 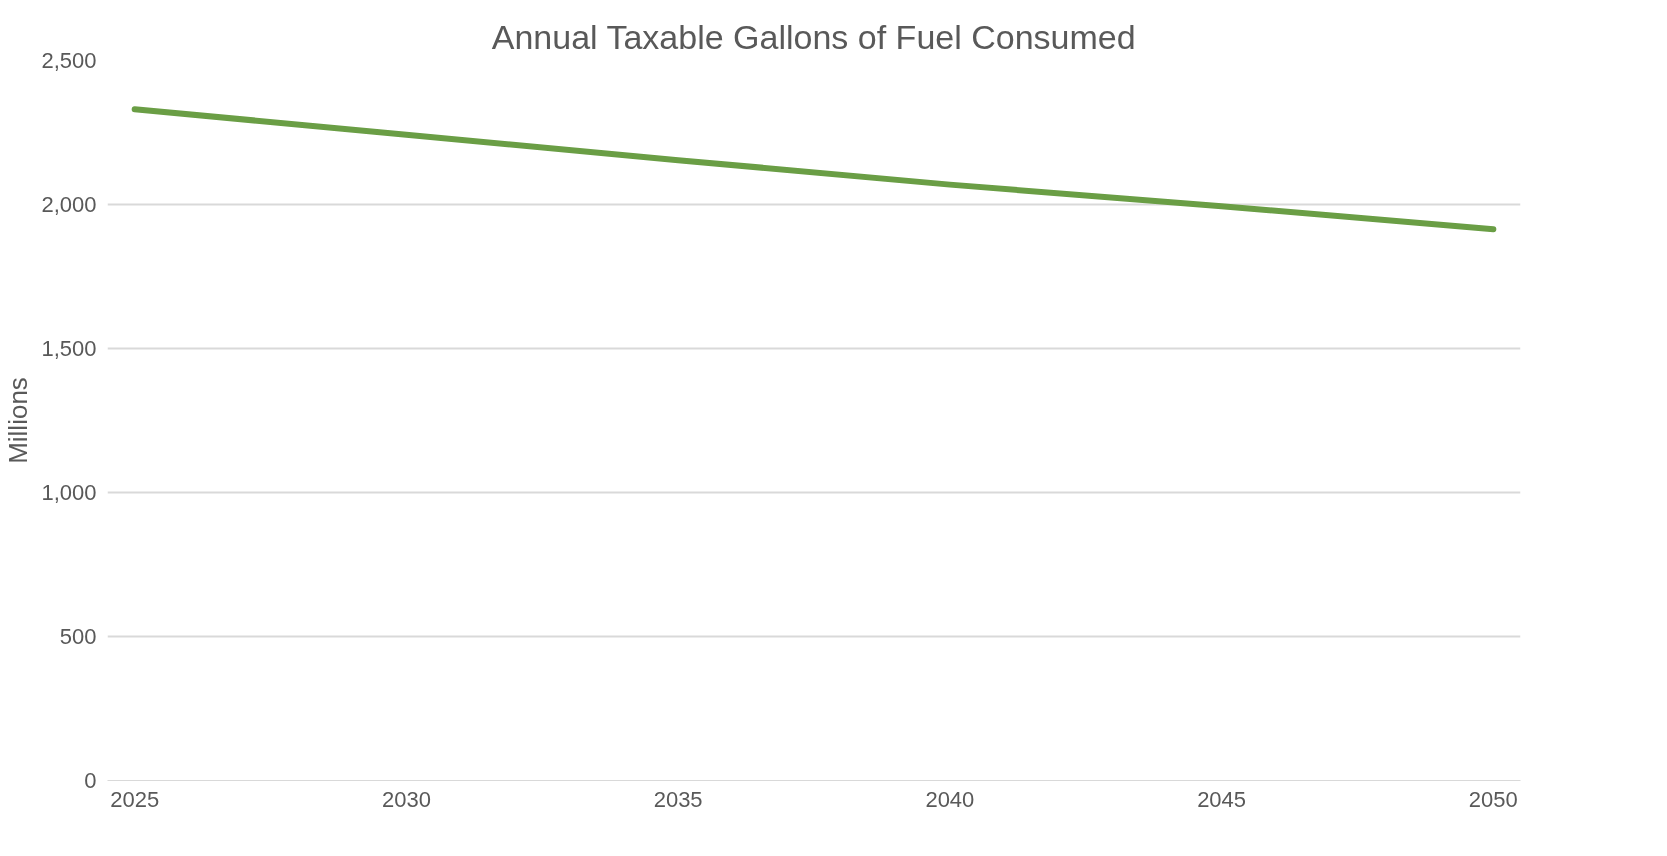 What do you see at coordinates (950, 799) in the screenshot?
I see `x-tick-label: 2040` at bounding box center [950, 799].